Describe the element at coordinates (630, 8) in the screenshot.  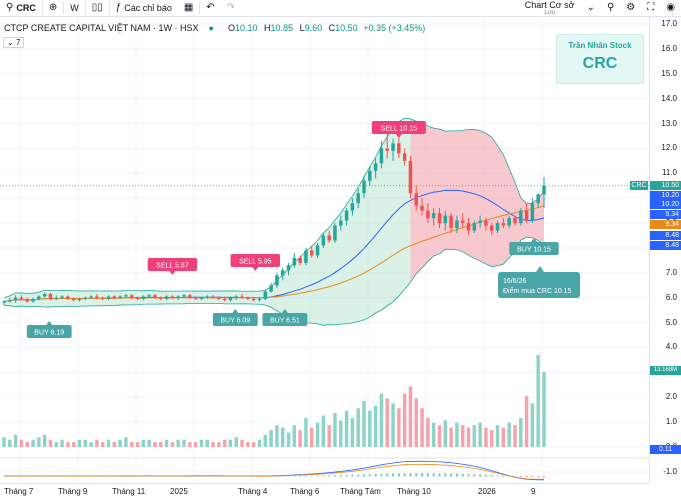
I see `settings-button: ⚙` at that location.